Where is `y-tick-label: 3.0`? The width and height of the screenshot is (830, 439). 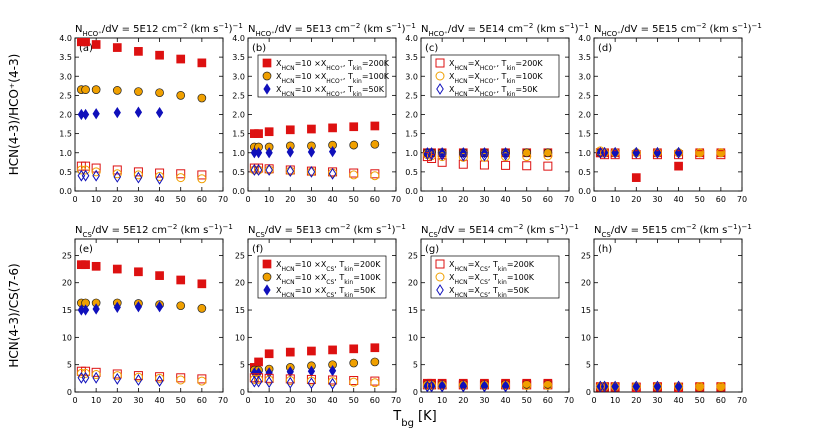 y-tick-label: 3.0 is located at coordinates (238, 76).